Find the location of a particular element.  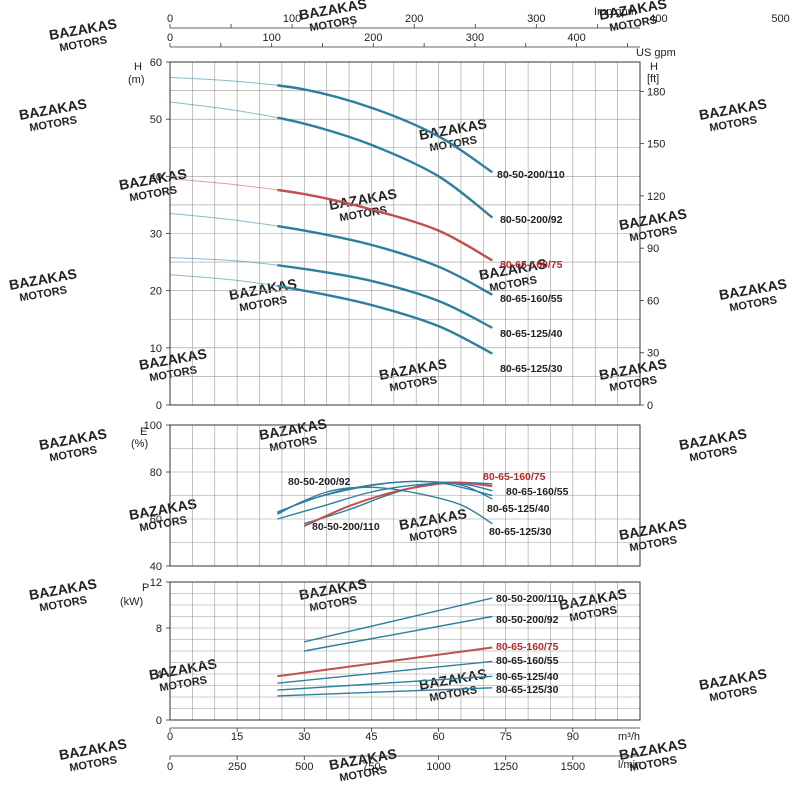

h-curve-80-50-200/92 is located at coordinates (385, 167).